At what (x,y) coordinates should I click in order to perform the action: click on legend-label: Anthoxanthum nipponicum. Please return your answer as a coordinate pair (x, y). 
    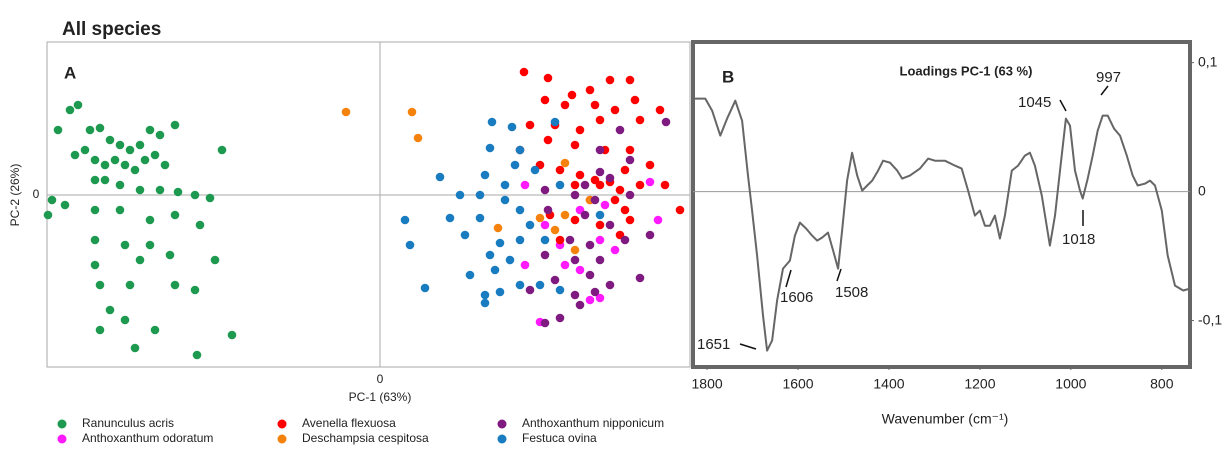
    Looking at the image, I should click on (593, 423).